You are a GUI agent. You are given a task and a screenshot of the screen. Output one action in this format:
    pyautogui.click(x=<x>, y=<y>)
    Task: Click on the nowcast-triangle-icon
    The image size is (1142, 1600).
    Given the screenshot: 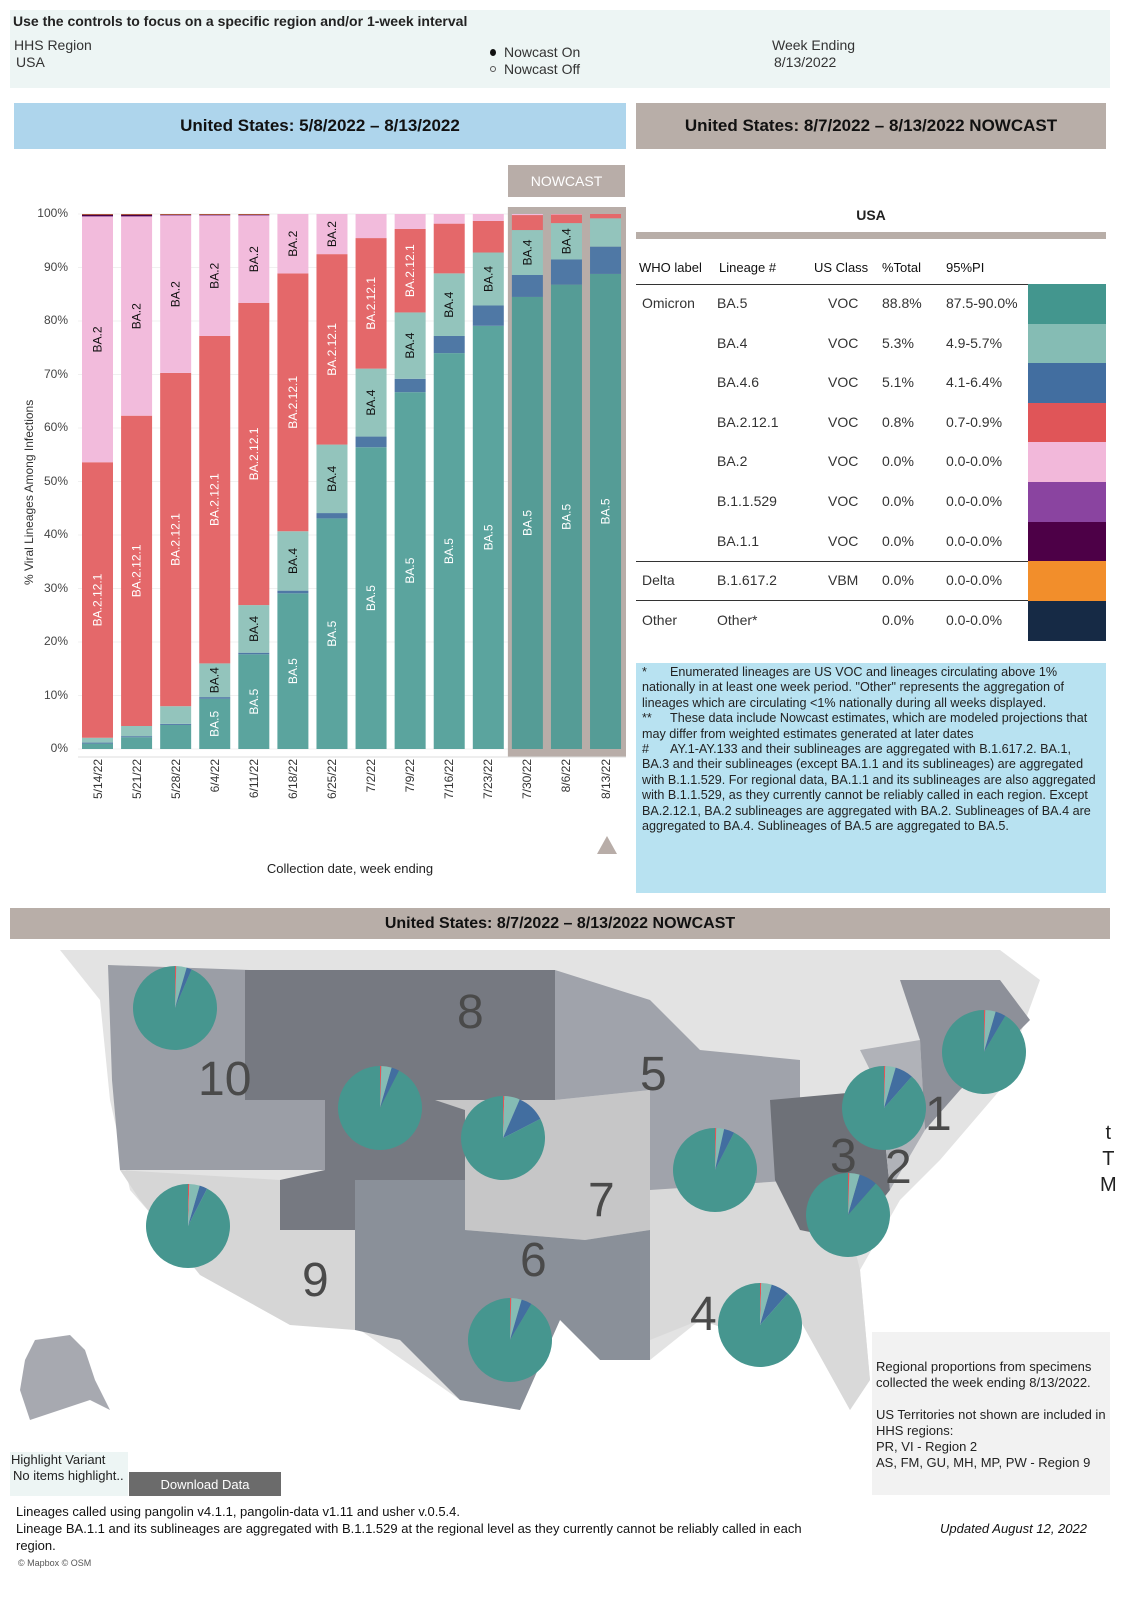 What is the action you would take?
    pyautogui.click(x=607, y=845)
    